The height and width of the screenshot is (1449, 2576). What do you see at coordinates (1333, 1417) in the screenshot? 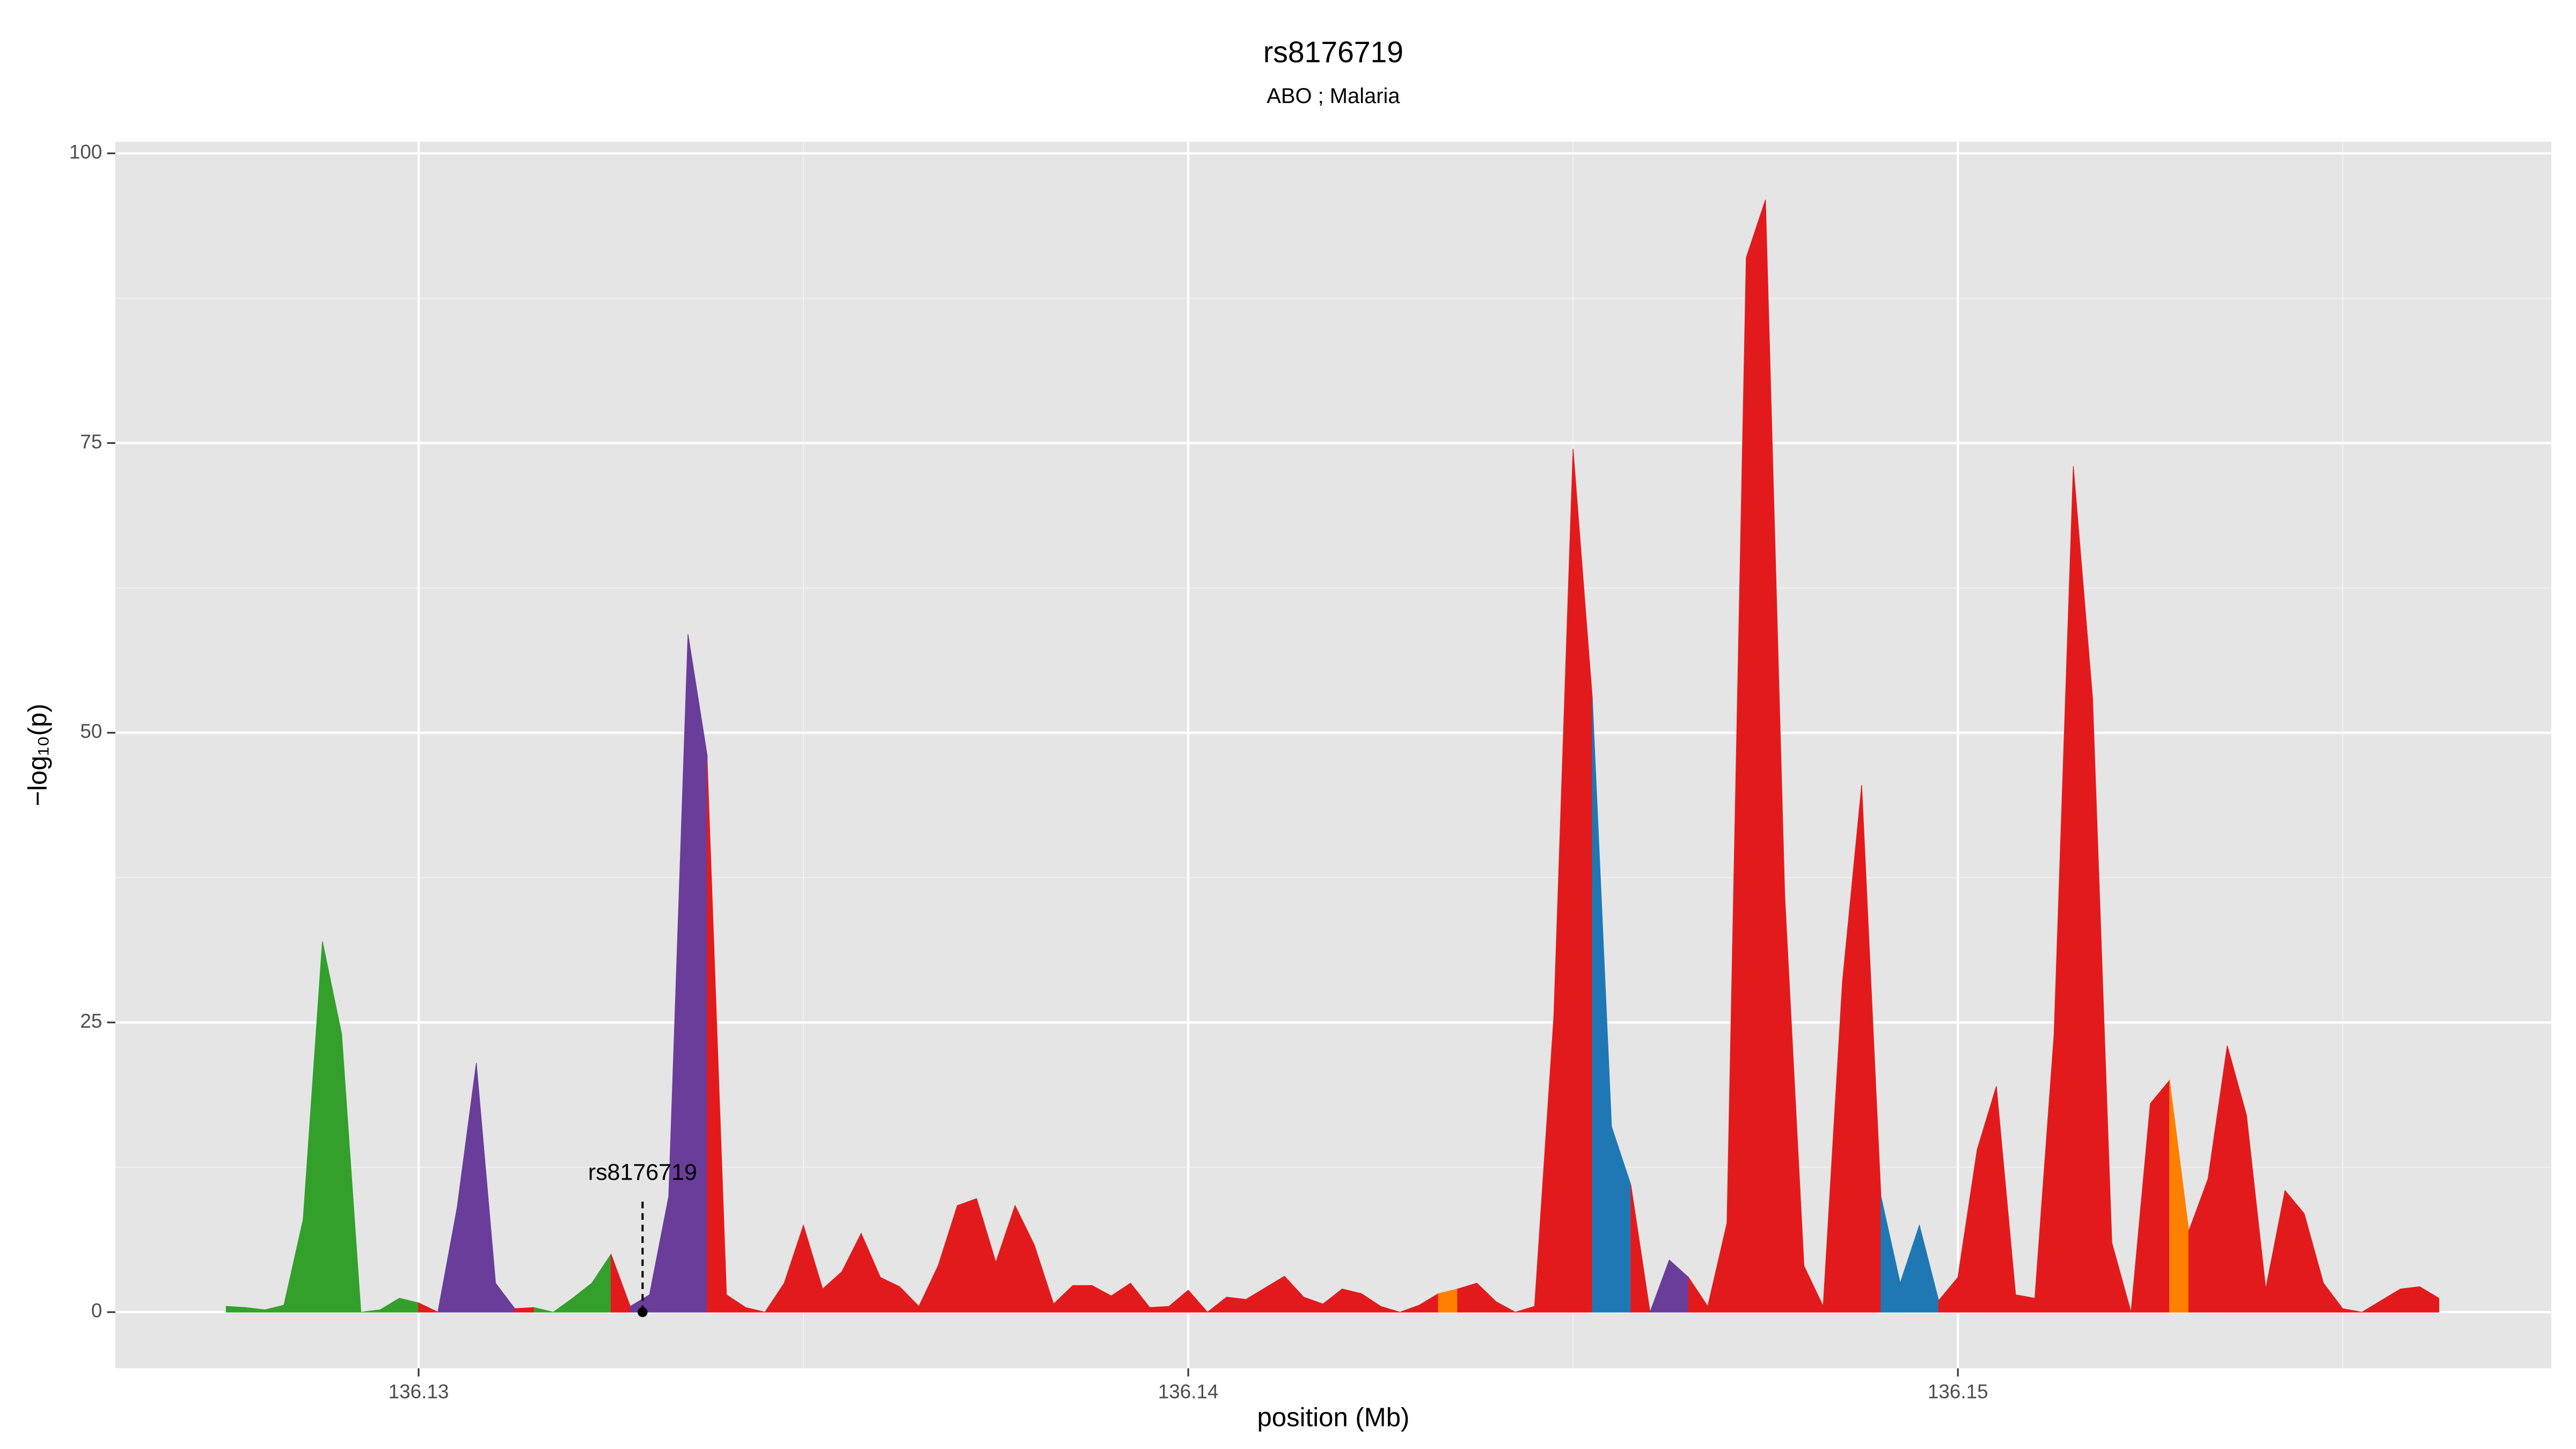
I see `x-axis-label: position (Mb)` at bounding box center [1333, 1417].